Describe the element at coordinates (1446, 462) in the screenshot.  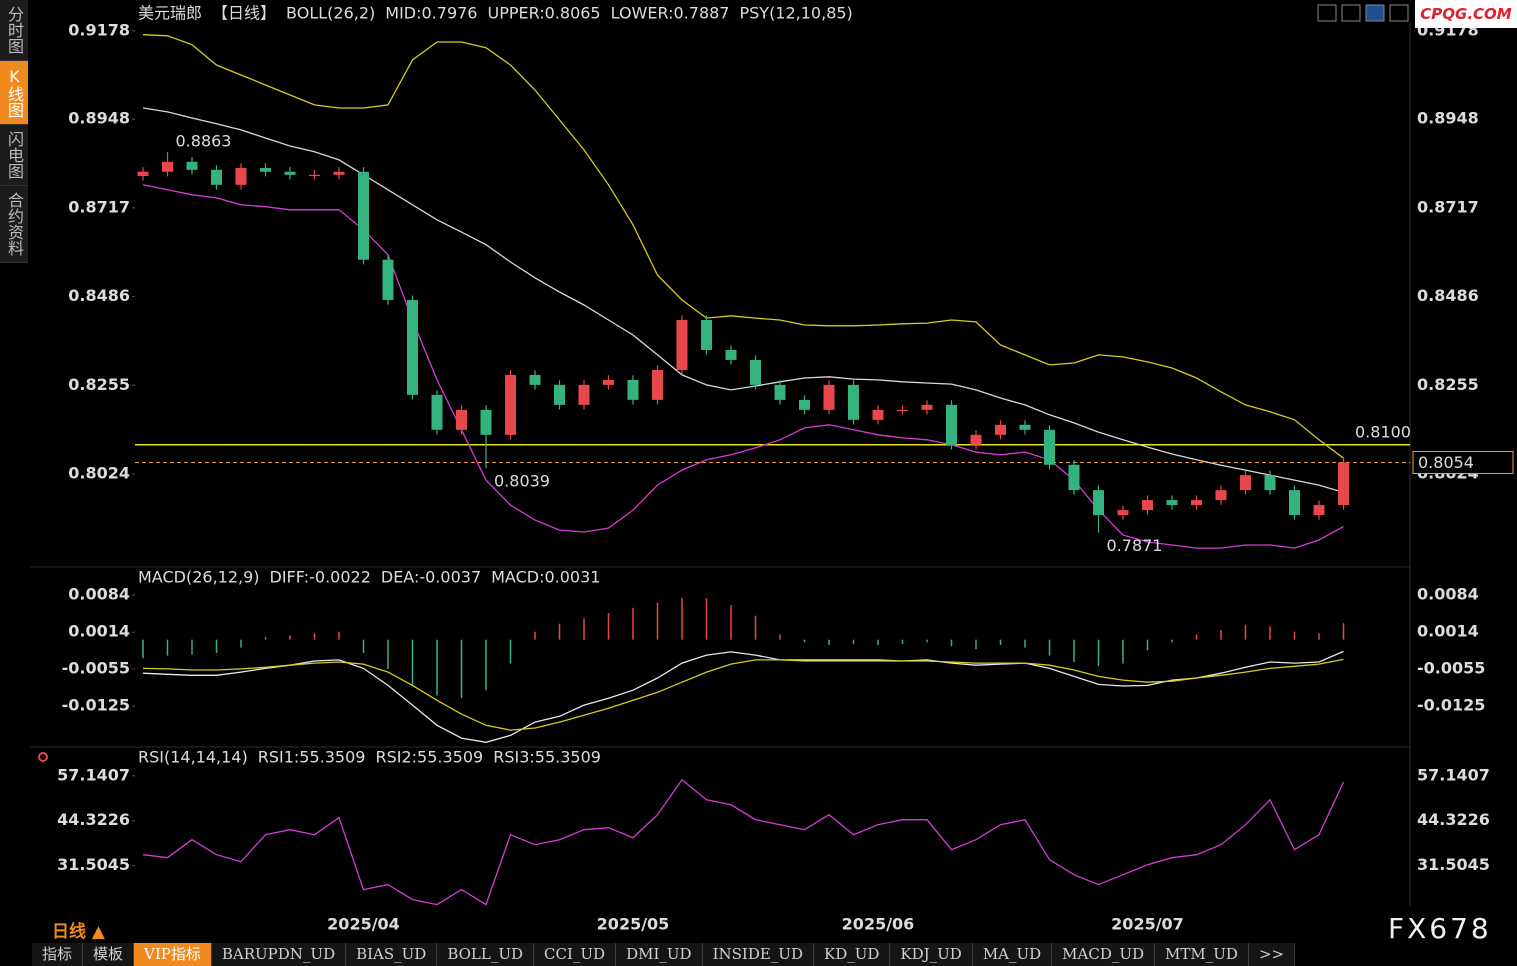
I see `last-price-label: 0.8054` at that location.